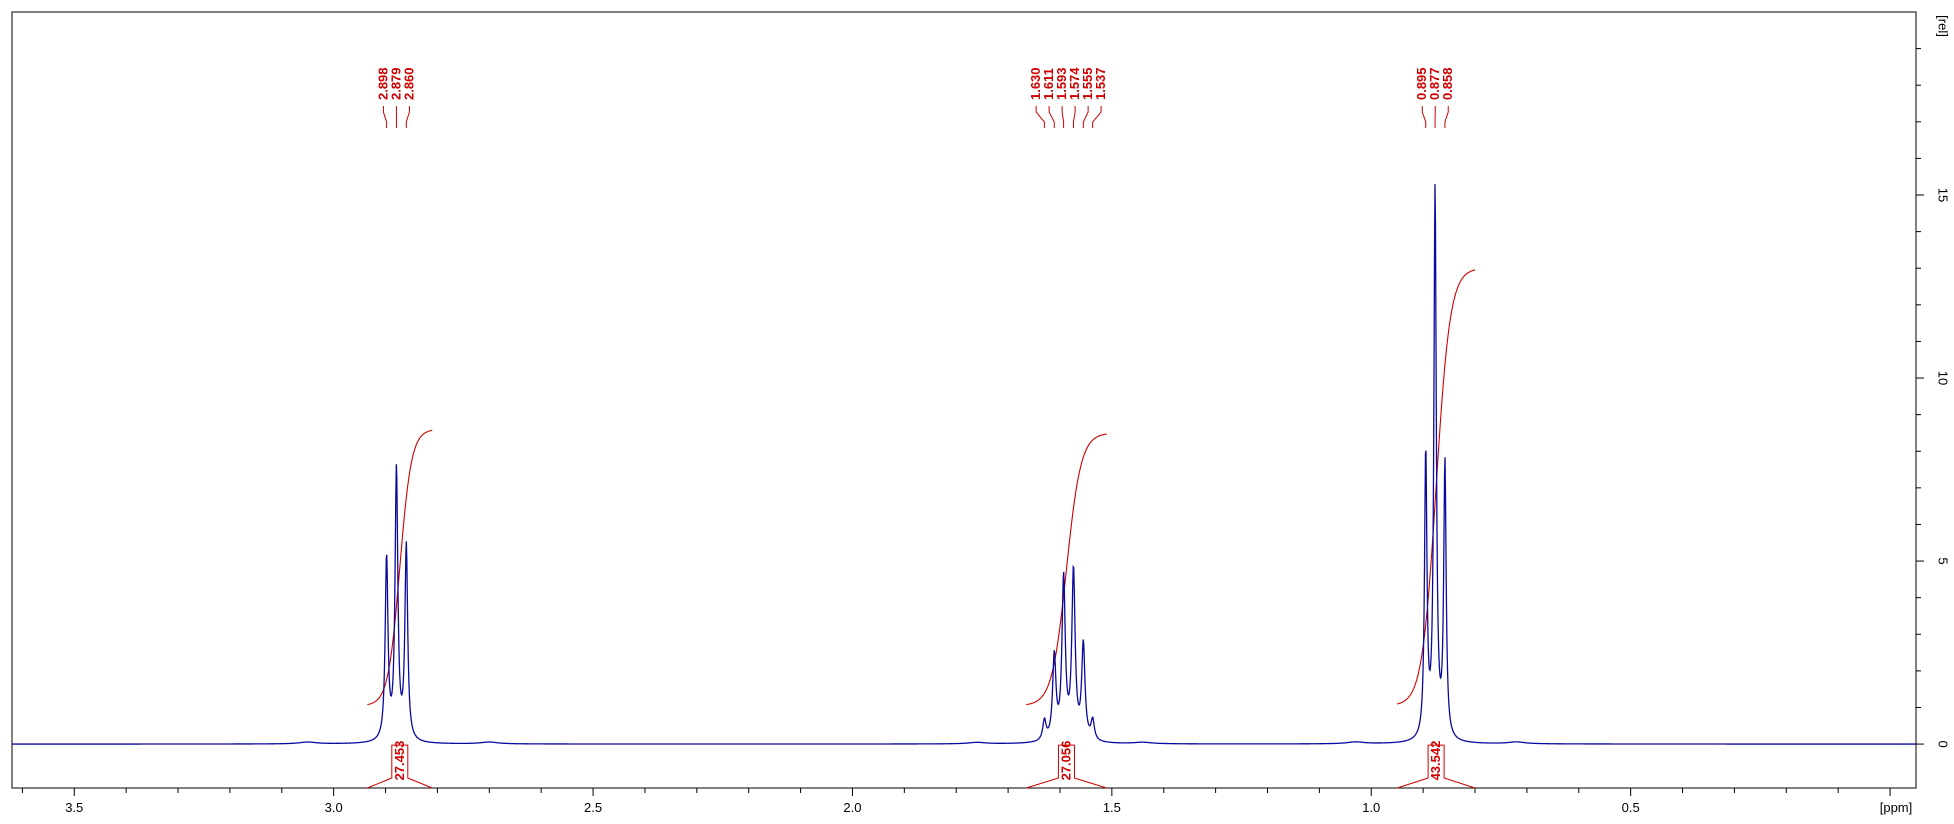 The image size is (1954, 824). Describe the element at coordinates (1087, 83) in the screenshot. I see `peak-label: 1.555` at that location.